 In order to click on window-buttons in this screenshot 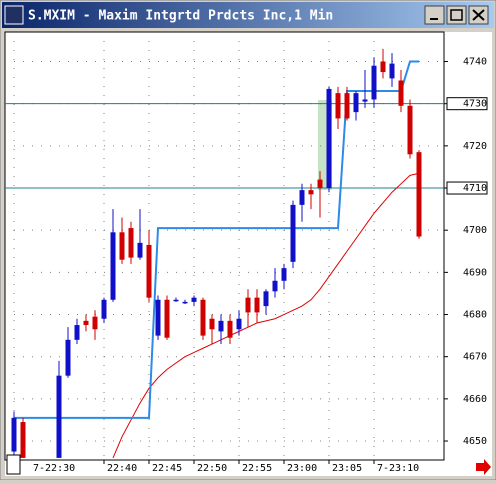, I will do `click(456, 15)`.